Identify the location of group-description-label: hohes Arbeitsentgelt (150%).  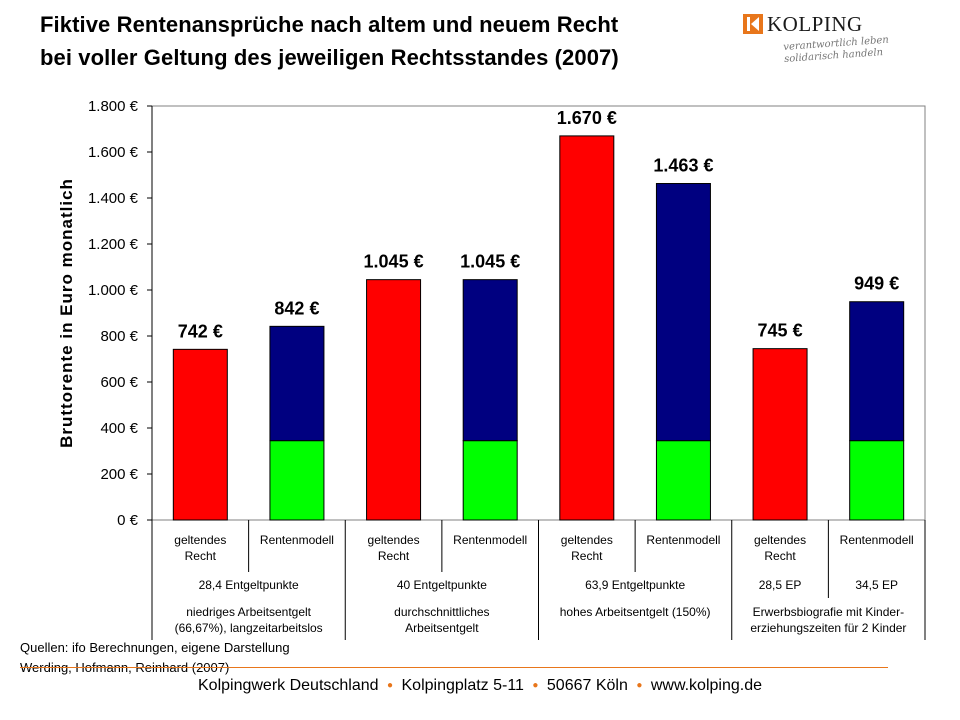
(635, 612).